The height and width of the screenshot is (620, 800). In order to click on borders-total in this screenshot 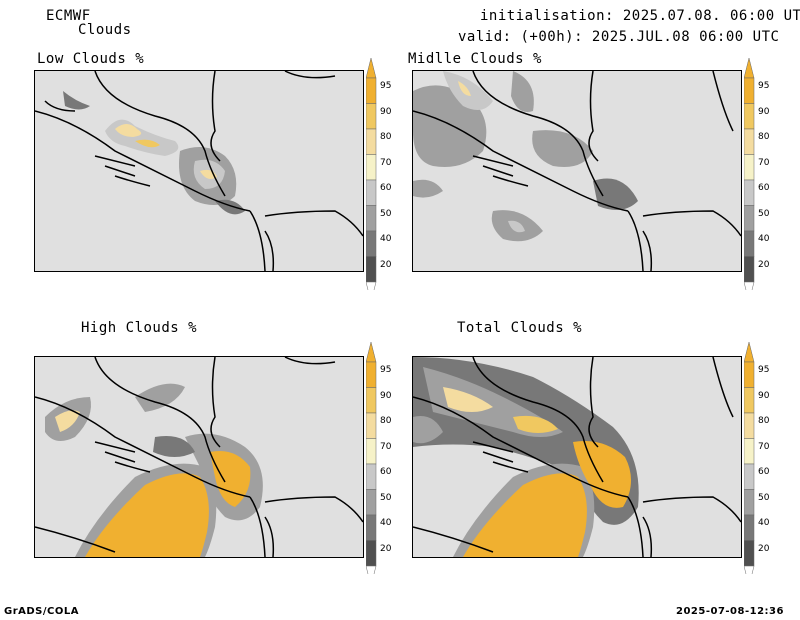, I will do `click(577, 457)`.